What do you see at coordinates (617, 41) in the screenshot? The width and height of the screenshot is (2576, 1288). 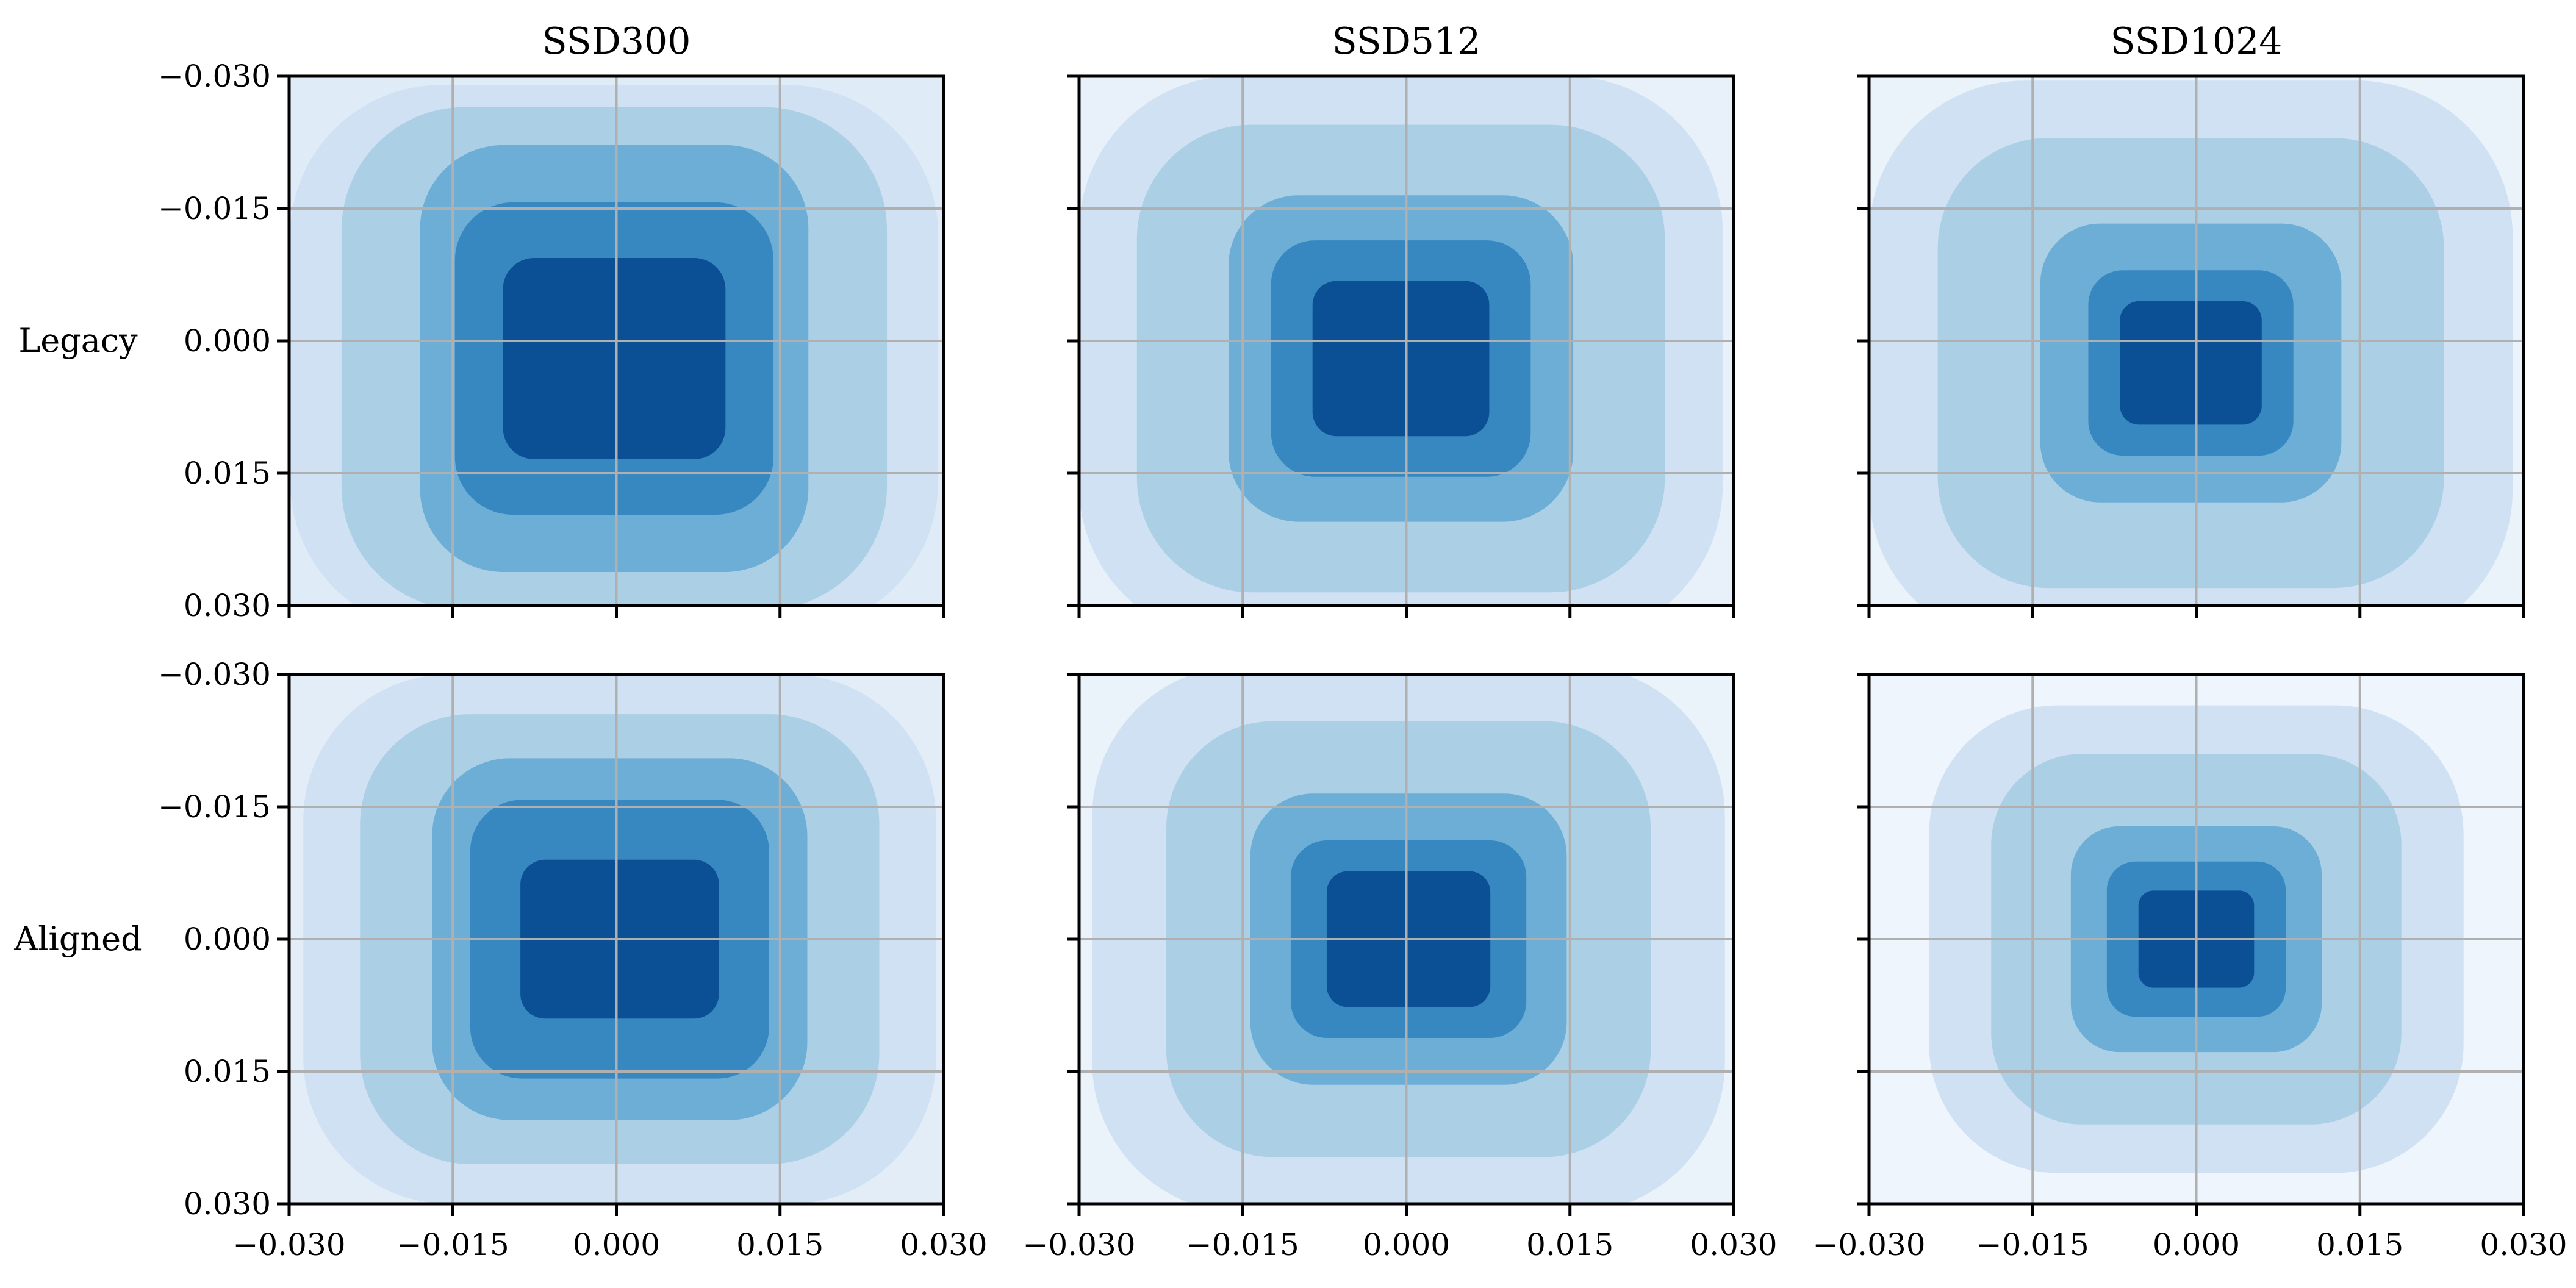 I see `column-title-ssd300: SSD300` at bounding box center [617, 41].